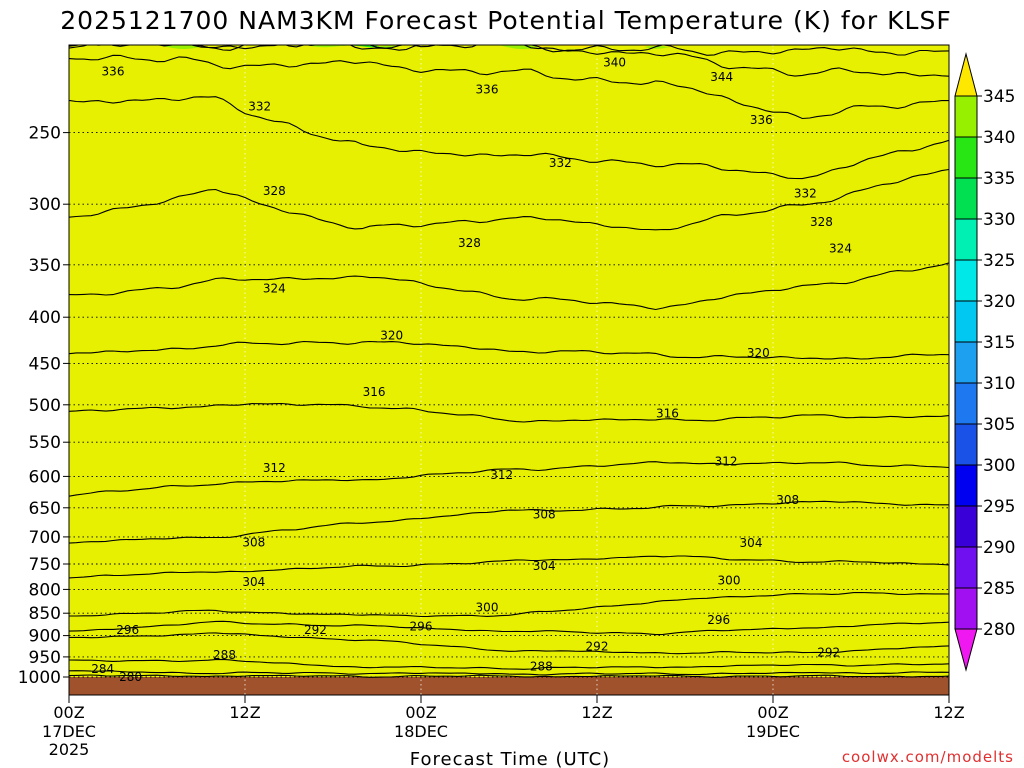 This screenshot has height=768, width=1024. Describe the element at coordinates (999, 261) in the screenshot. I see `colorbar-tick-label: 325` at that location.